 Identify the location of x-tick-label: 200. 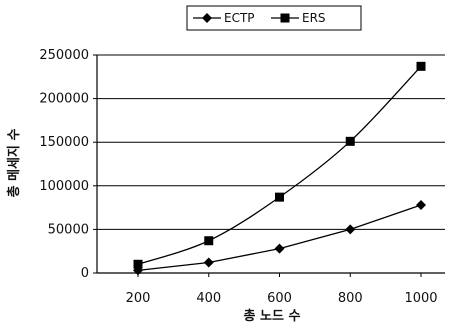
(138, 298).